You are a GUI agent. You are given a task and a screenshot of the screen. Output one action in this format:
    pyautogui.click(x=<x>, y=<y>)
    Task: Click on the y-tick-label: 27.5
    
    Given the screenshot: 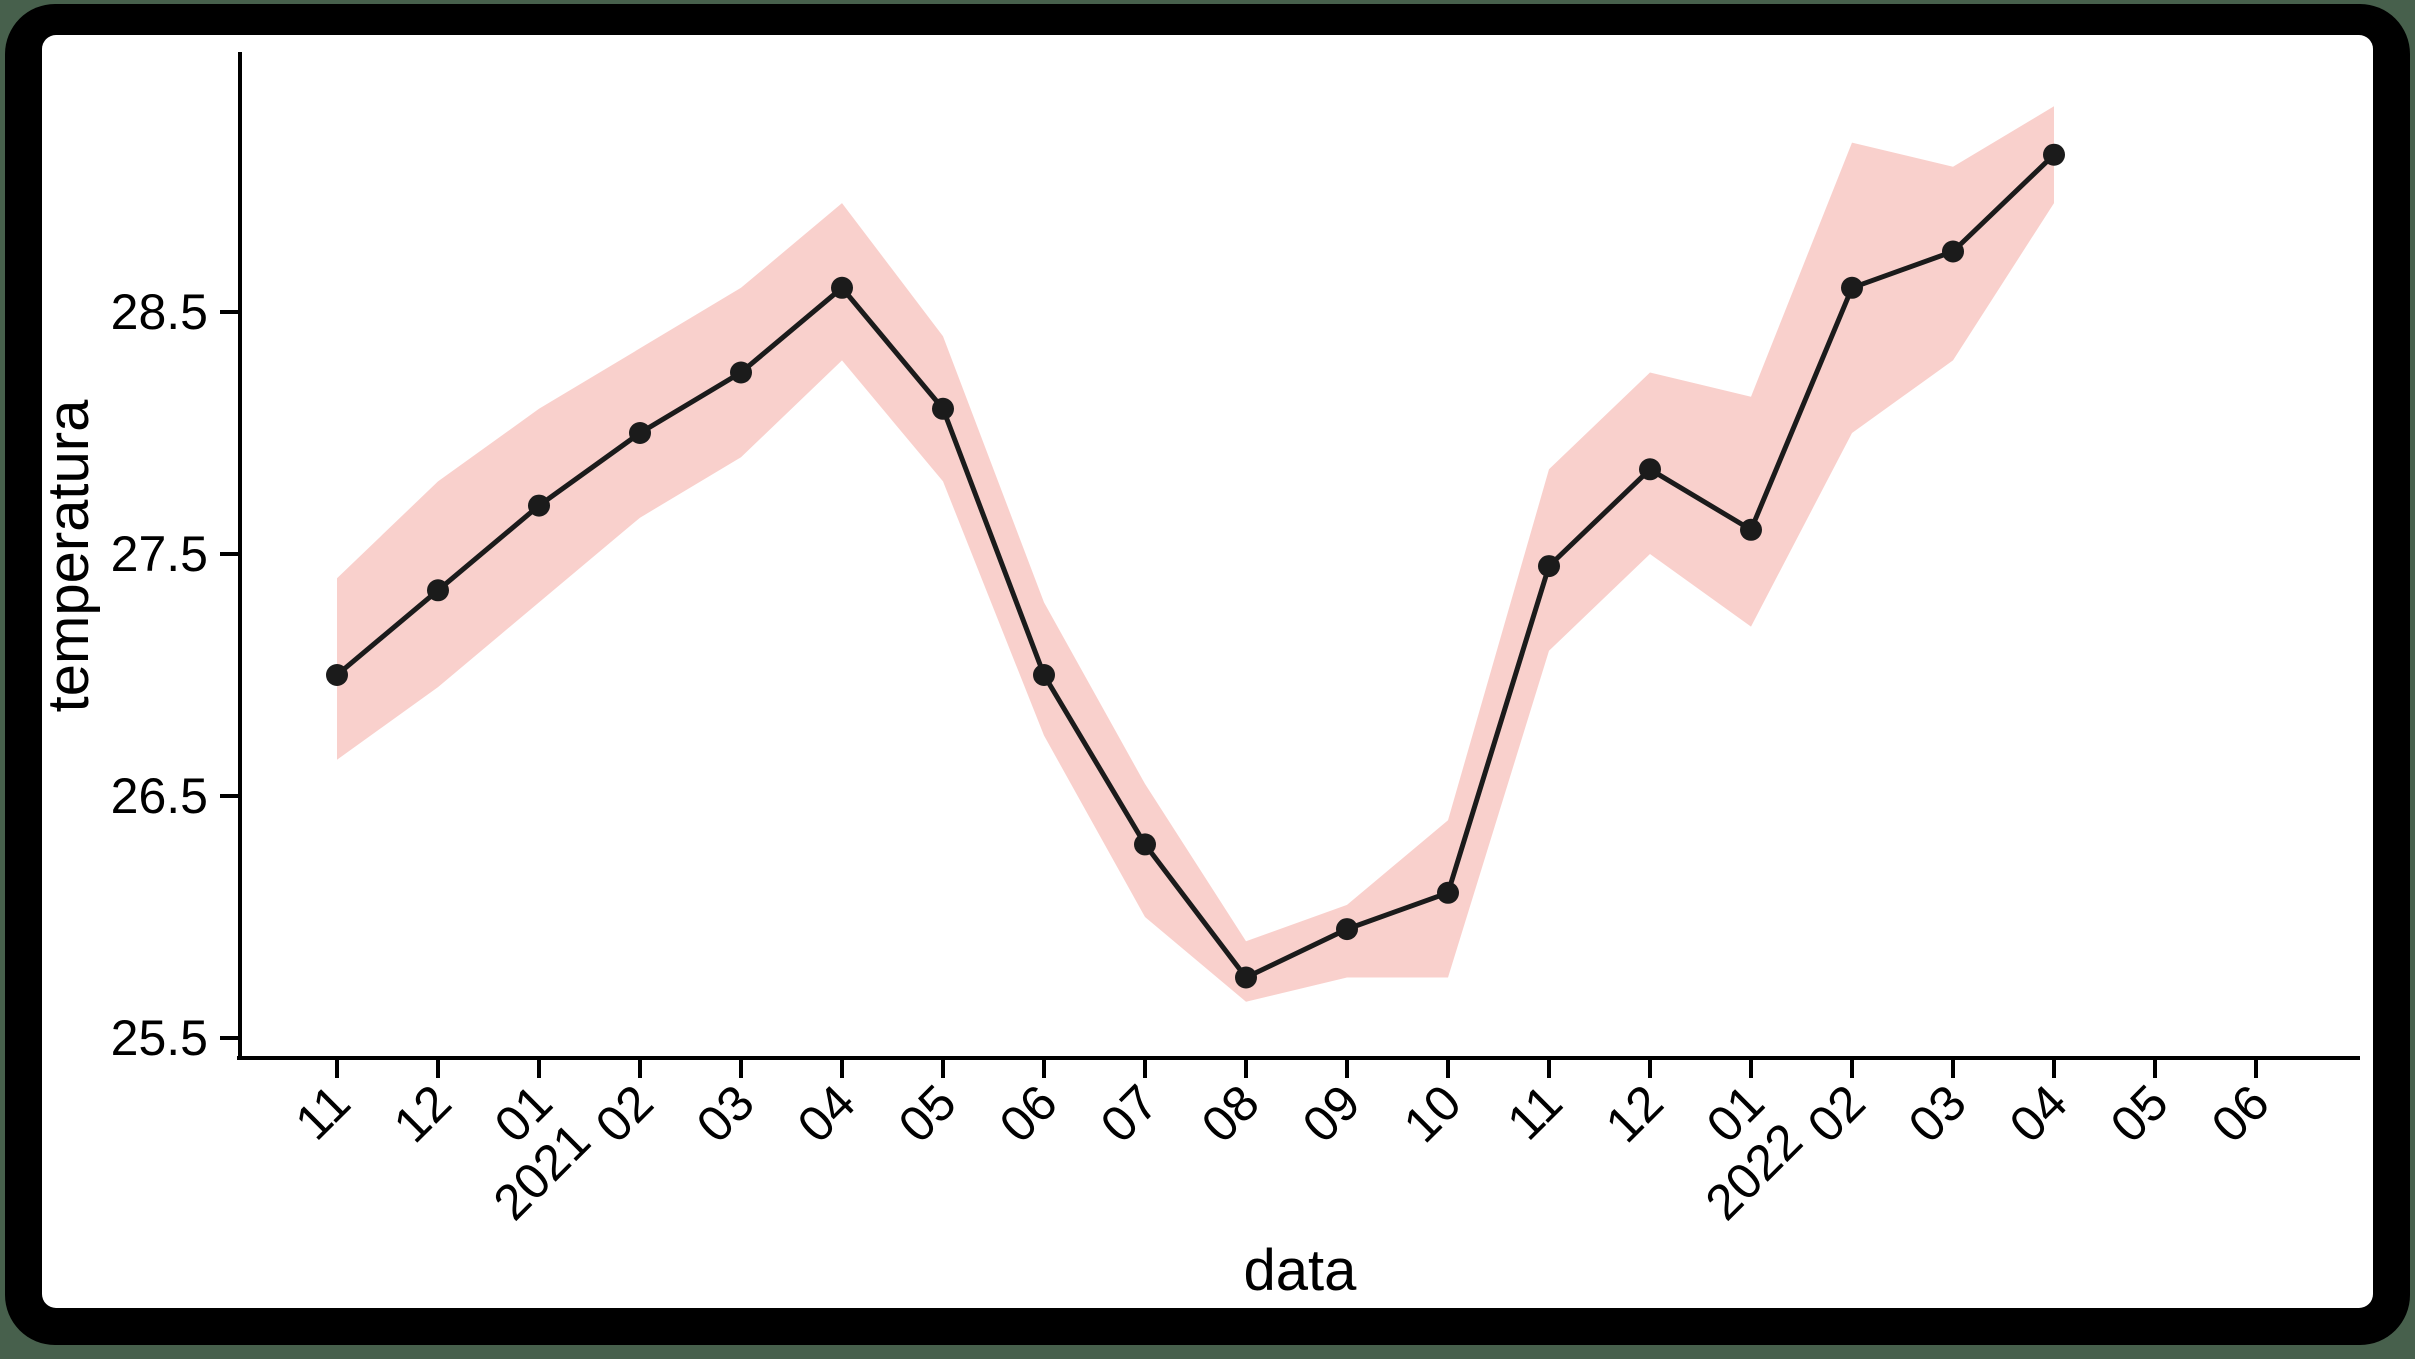 What is the action you would take?
    pyautogui.click(x=159, y=554)
    